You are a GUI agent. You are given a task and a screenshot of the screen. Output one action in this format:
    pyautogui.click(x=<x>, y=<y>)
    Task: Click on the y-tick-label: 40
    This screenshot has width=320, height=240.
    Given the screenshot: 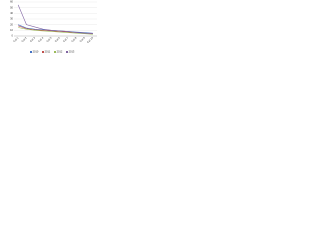 What is the action you would take?
    pyautogui.click(x=11, y=13)
    